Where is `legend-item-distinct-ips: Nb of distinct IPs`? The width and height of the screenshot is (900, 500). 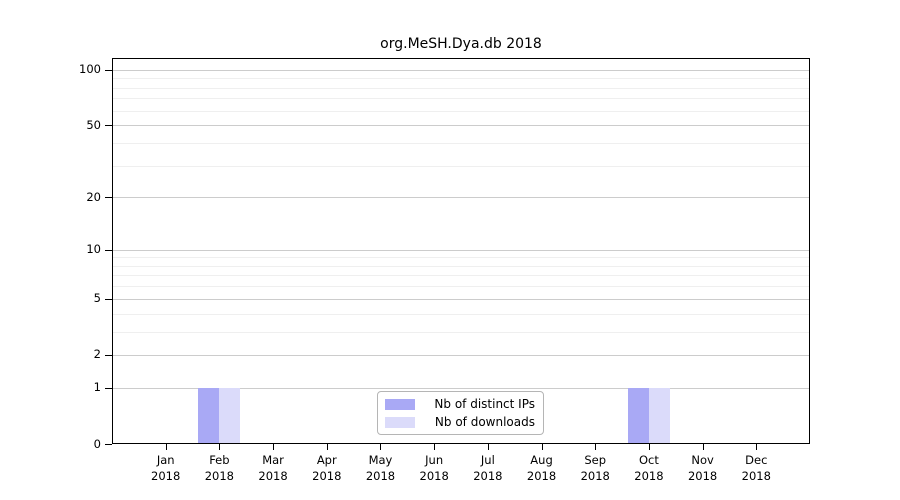
legend-item-distinct-ips: Nb of distinct IPs is located at coordinates (460, 404).